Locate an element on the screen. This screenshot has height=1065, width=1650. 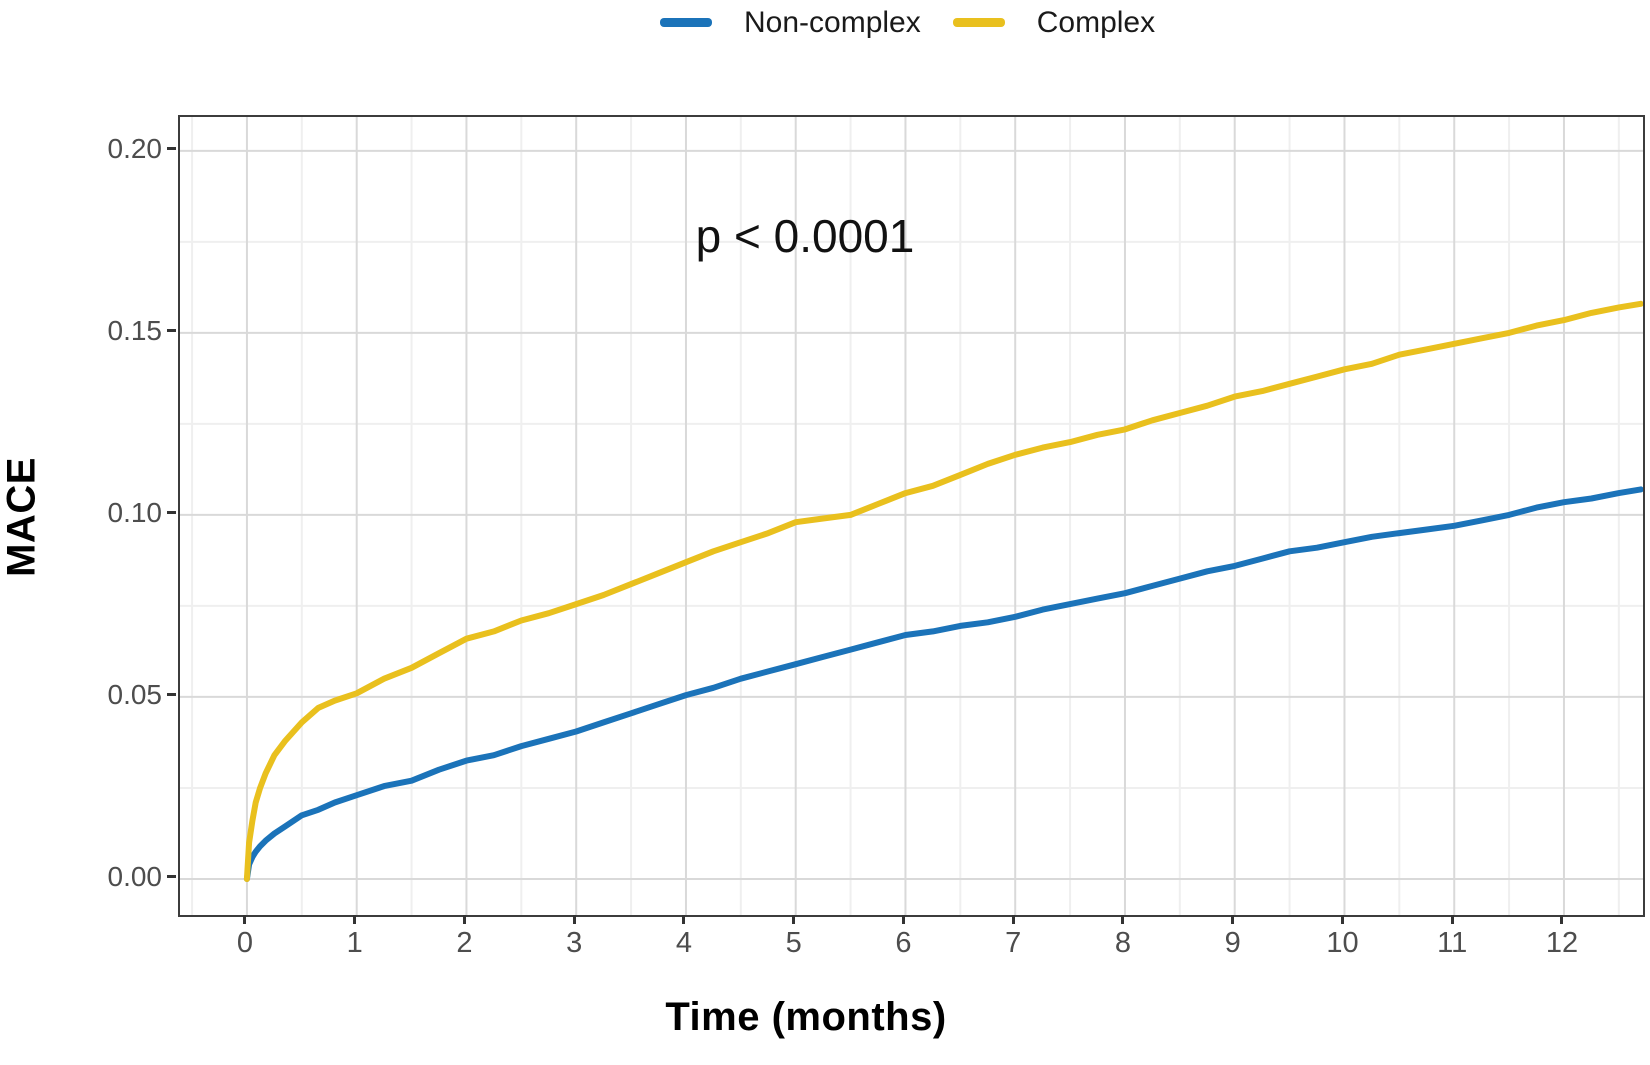
legend-label-non-complex: Non-complex is located at coordinates (832, 22).